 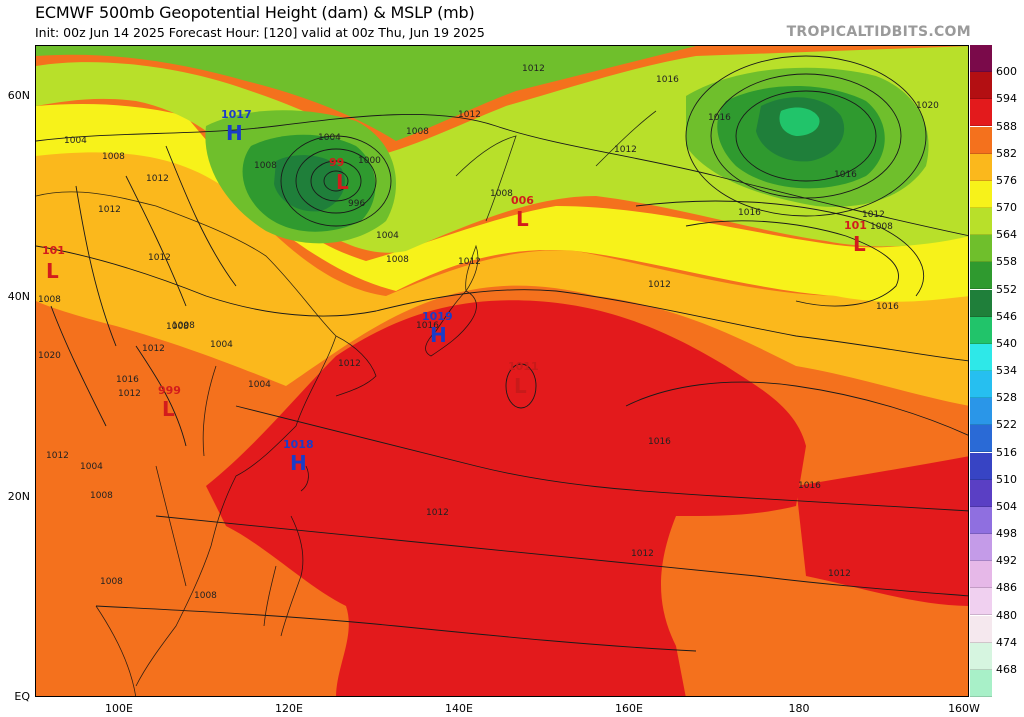 What do you see at coordinates (1006, 289) in the screenshot?
I see `colorbar-label: 552` at bounding box center [1006, 289].